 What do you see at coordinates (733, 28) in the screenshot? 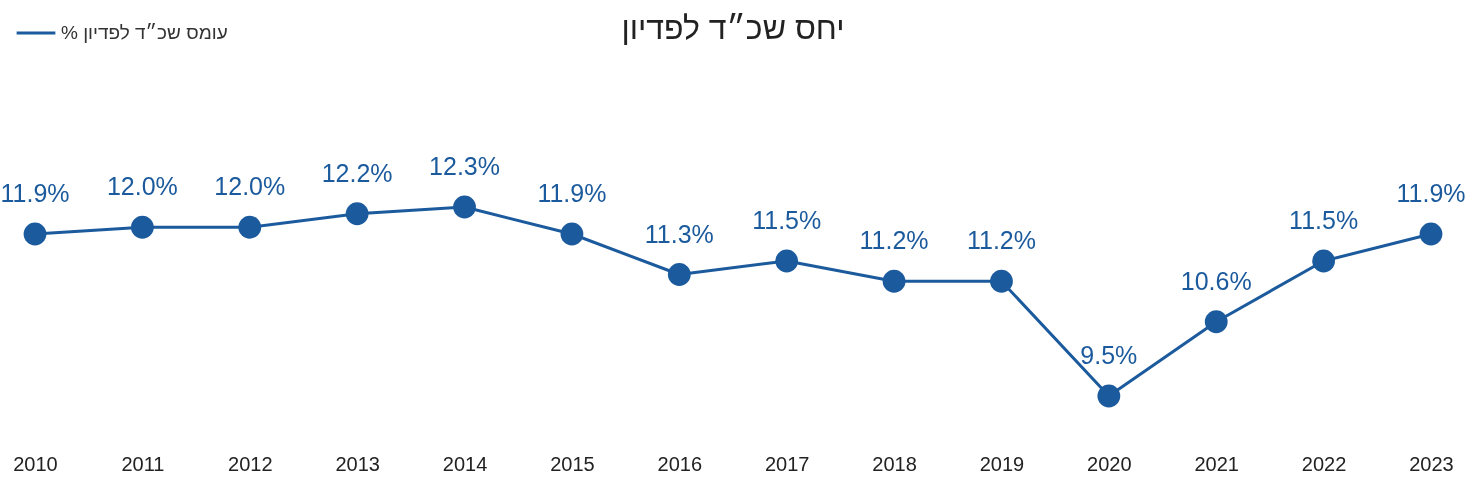
I see `chart-title: יחס שכ״ד לפדיון` at bounding box center [733, 28].